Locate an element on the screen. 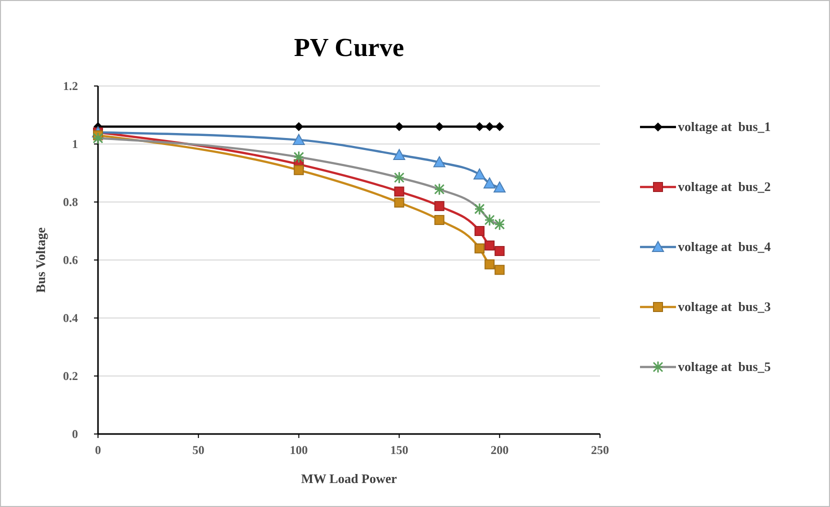 This screenshot has width=830, height=507. legend-label: voltage at bus_5 is located at coordinates (725, 366).